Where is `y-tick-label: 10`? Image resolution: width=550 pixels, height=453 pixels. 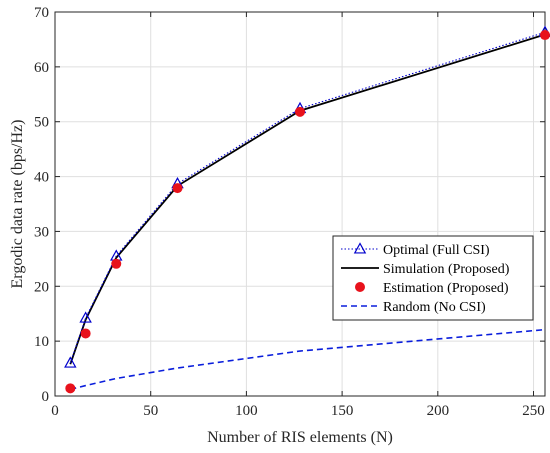
y-tick-label: 10 is located at coordinates (41, 342).